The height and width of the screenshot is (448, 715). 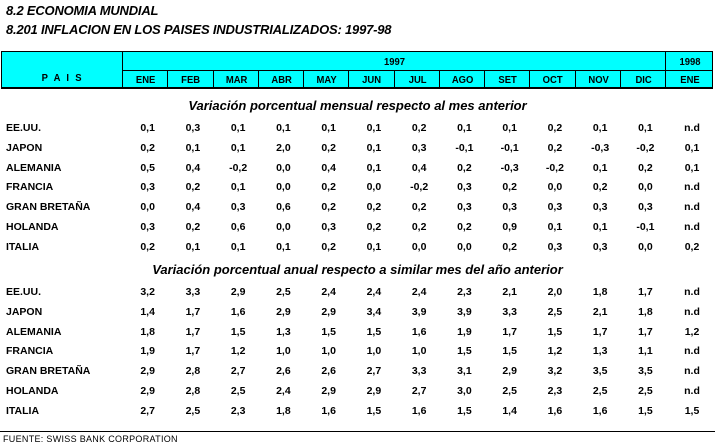 What do you see at coordinates (600, 351) in the screenshot?
I see `value-cell: 1,3` at bounding box center [600, 351].